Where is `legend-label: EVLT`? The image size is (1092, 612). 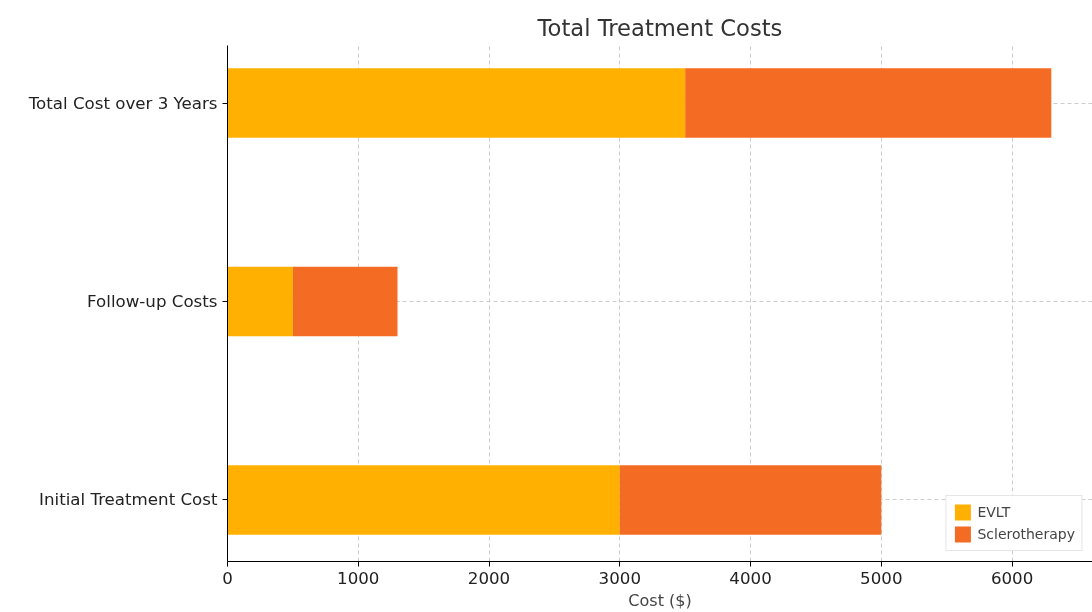
legend-label: EVLT is located at coordinates (994, 512).